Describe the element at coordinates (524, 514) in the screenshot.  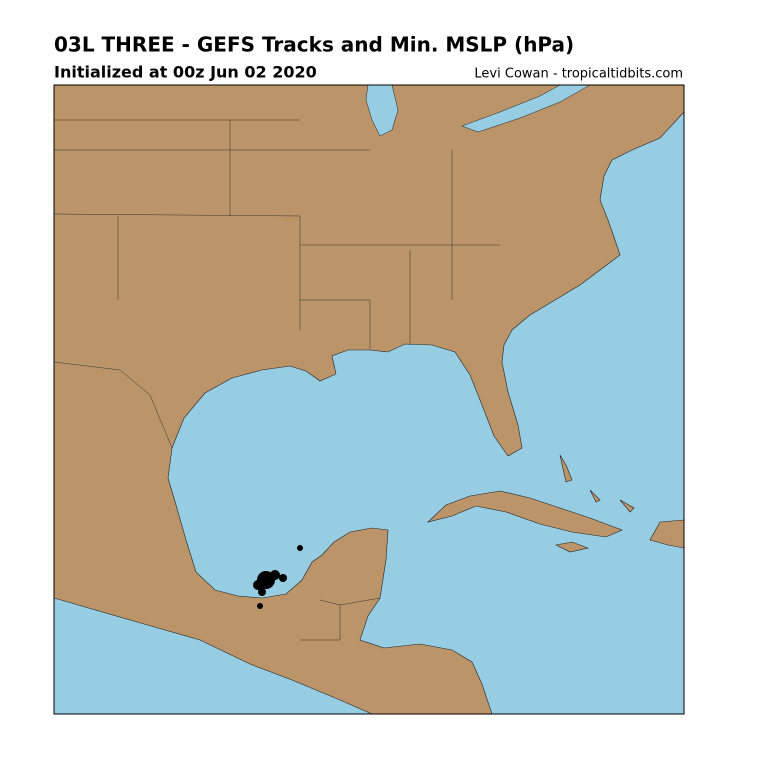
I see `cuba` at that location.